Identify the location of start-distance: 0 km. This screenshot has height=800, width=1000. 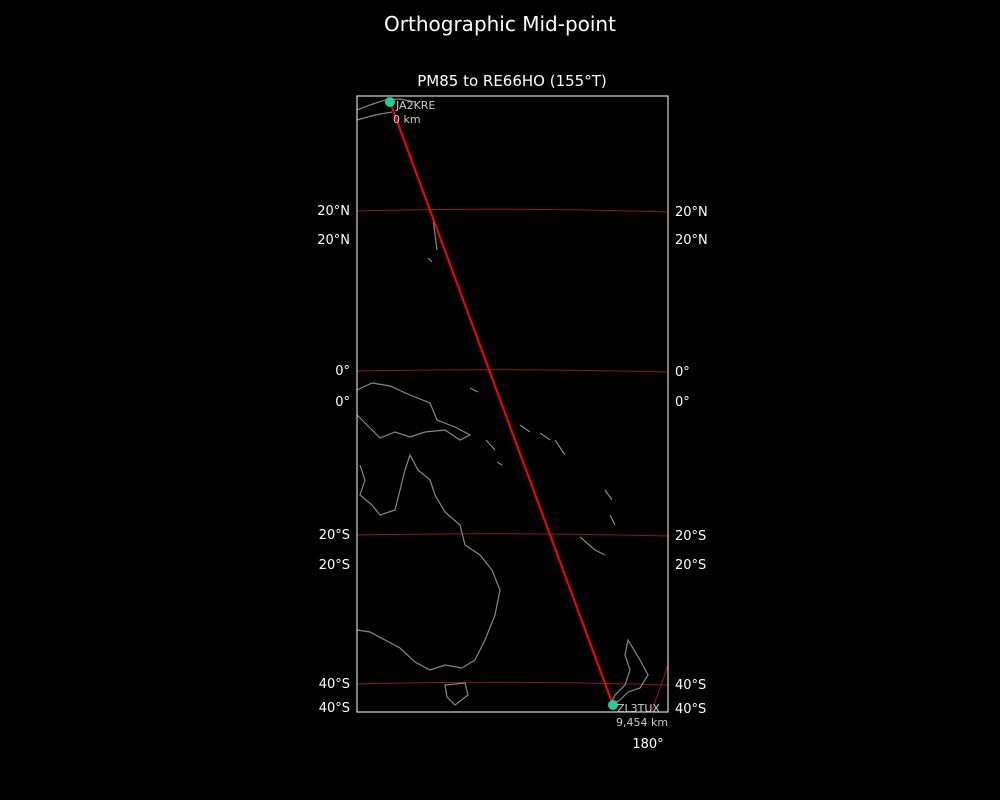
(407, 119).